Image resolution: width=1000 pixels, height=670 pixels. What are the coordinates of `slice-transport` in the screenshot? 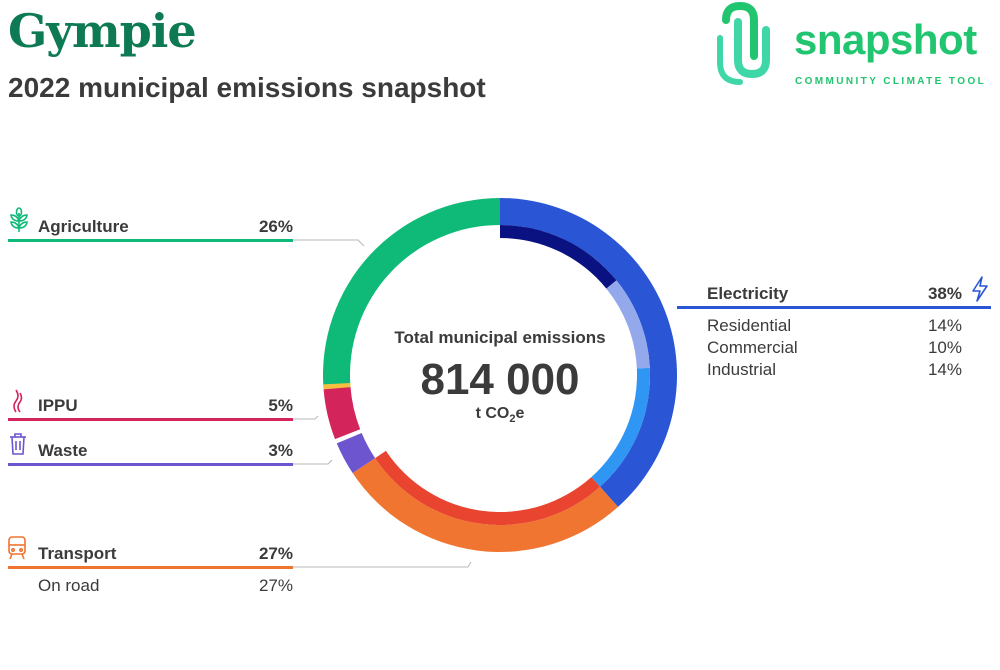 It's located at (485, 505).